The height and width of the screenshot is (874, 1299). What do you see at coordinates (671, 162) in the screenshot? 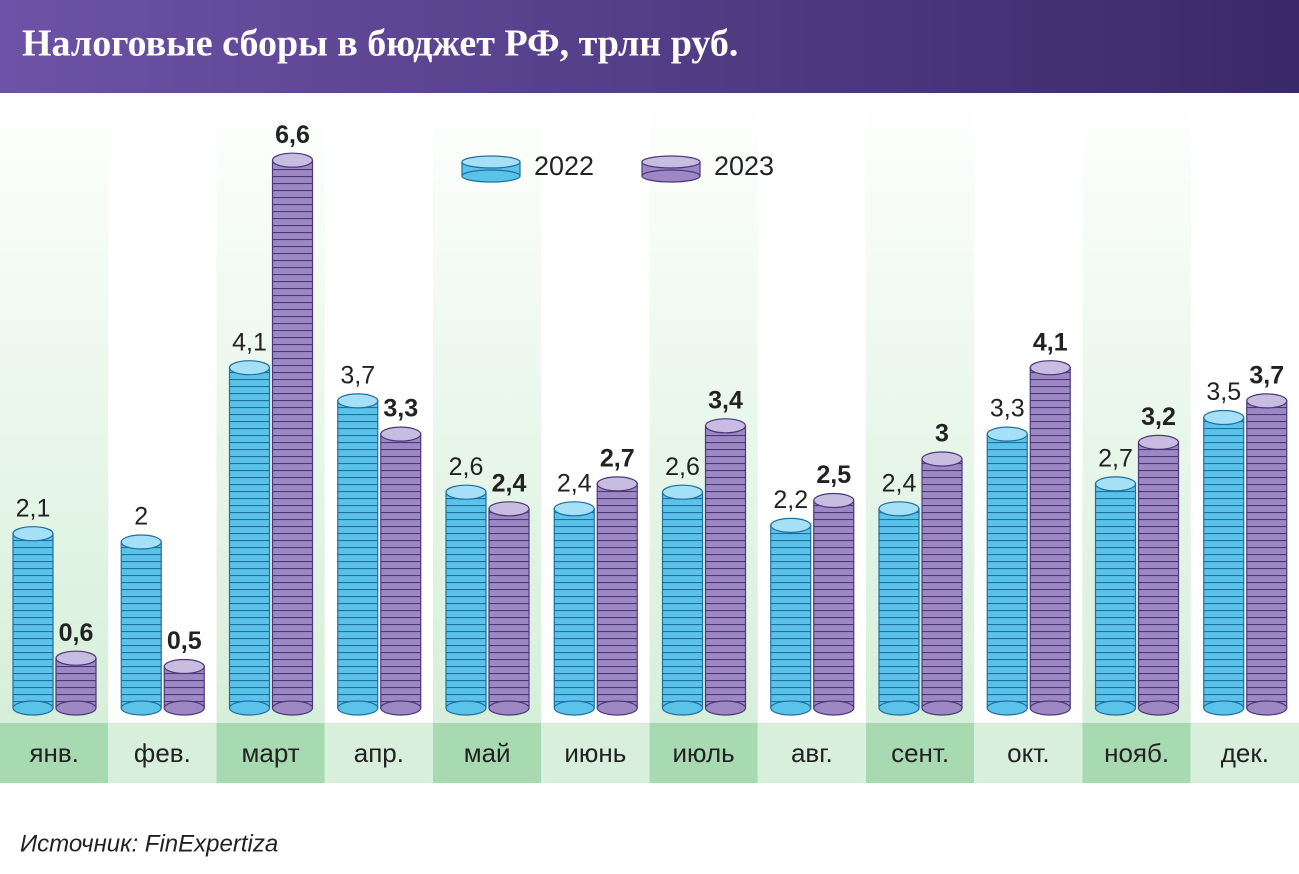
I see `legend-coin-top` at bounding box center [671, 162].